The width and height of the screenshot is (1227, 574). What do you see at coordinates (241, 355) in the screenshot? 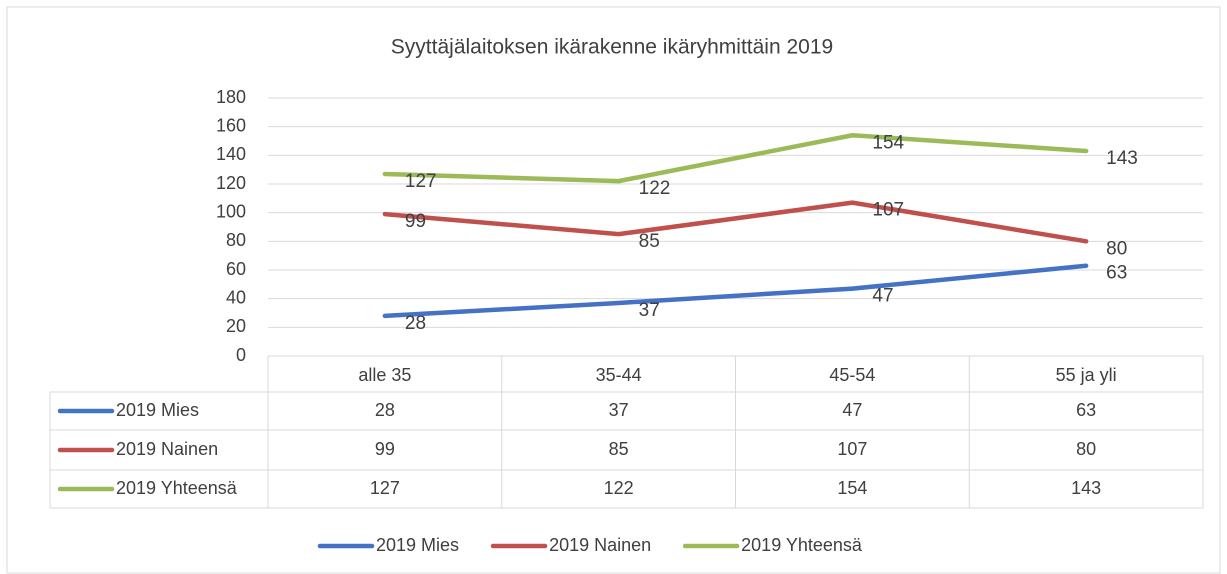
I see `y-tick-label: 0` at bounding box center [241, 355].